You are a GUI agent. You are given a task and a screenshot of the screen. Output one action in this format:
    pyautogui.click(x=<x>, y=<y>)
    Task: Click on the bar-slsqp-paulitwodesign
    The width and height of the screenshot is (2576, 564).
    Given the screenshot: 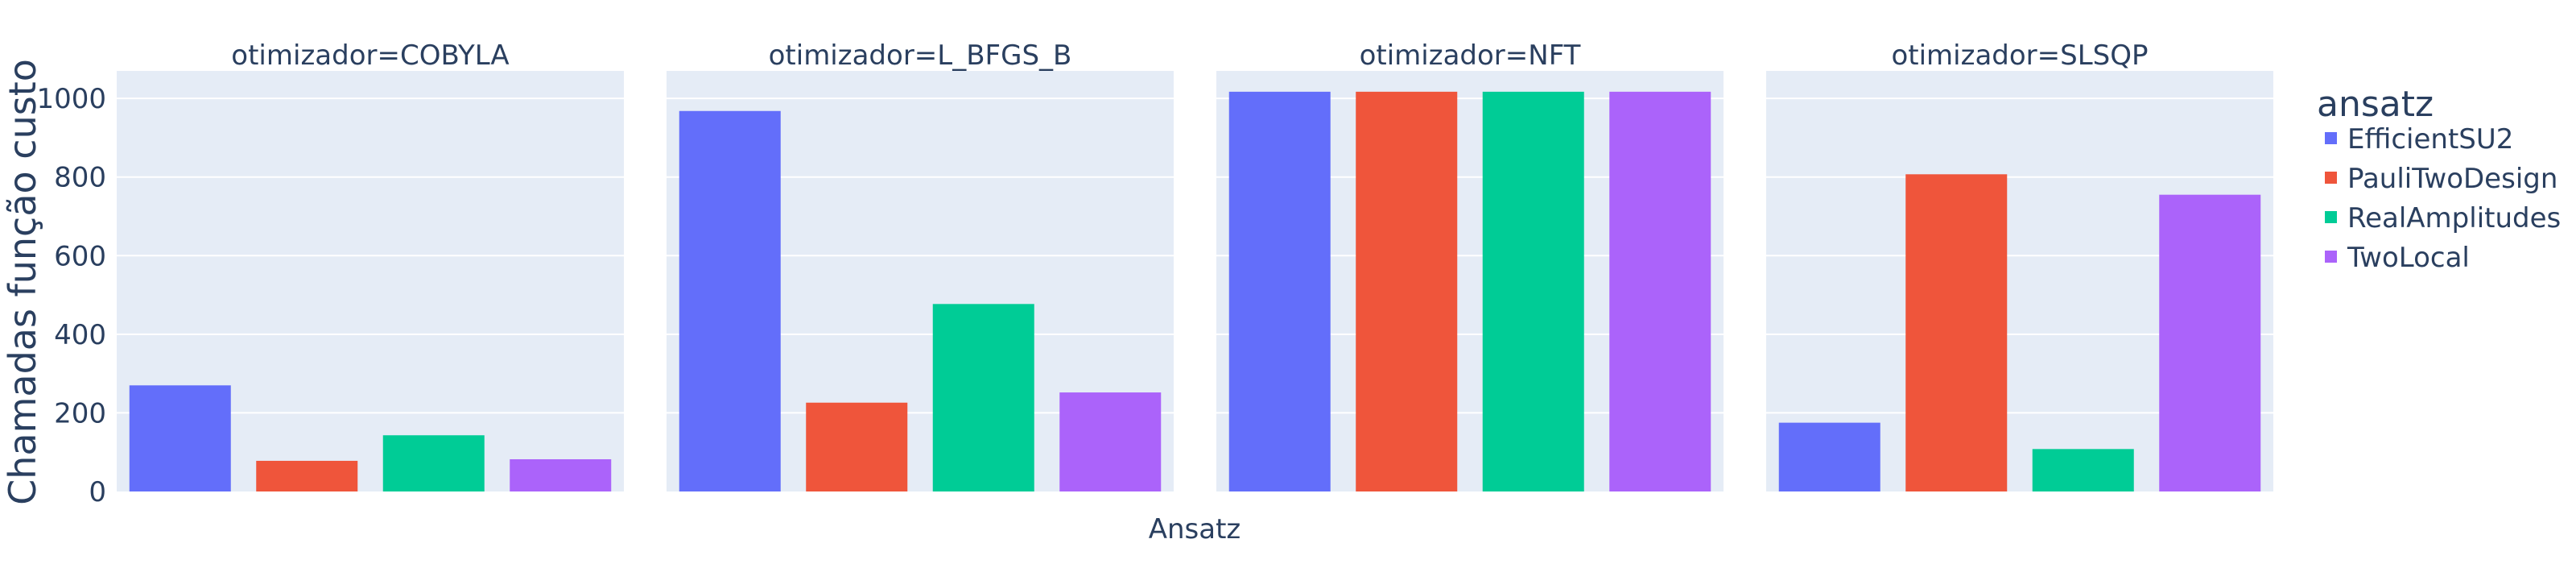 What is the action you would take?
    pyautogui.click(x=1956, y=332)
    